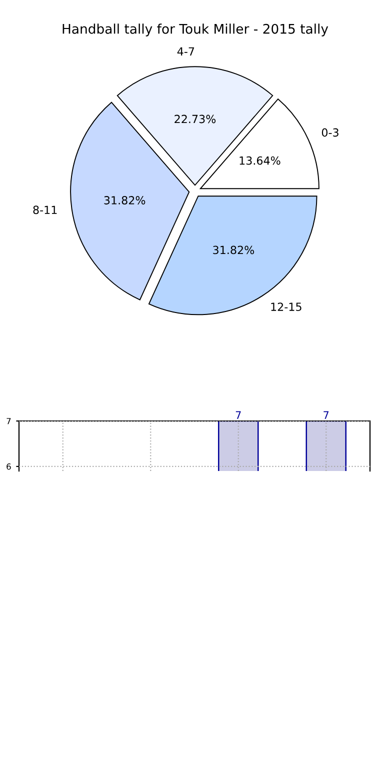 This screenshot has height=780, width=390. What do you see at coordinates (45, 210) in the screenshot?
I see `slice-label: 8-11` at bounding box center [45, 210].